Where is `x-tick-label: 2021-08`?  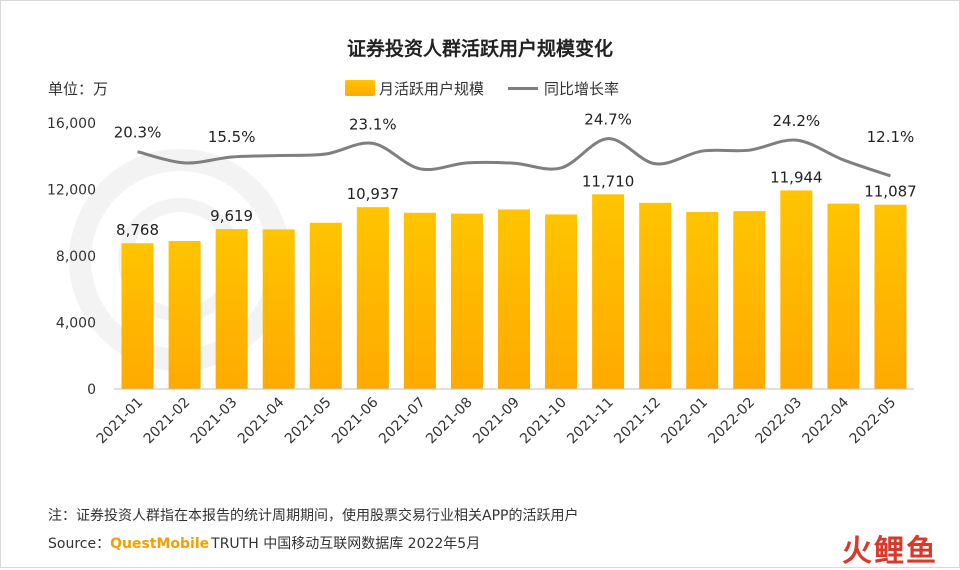
x-tick-label: 2021-08 is located at coordinates (449, 421).